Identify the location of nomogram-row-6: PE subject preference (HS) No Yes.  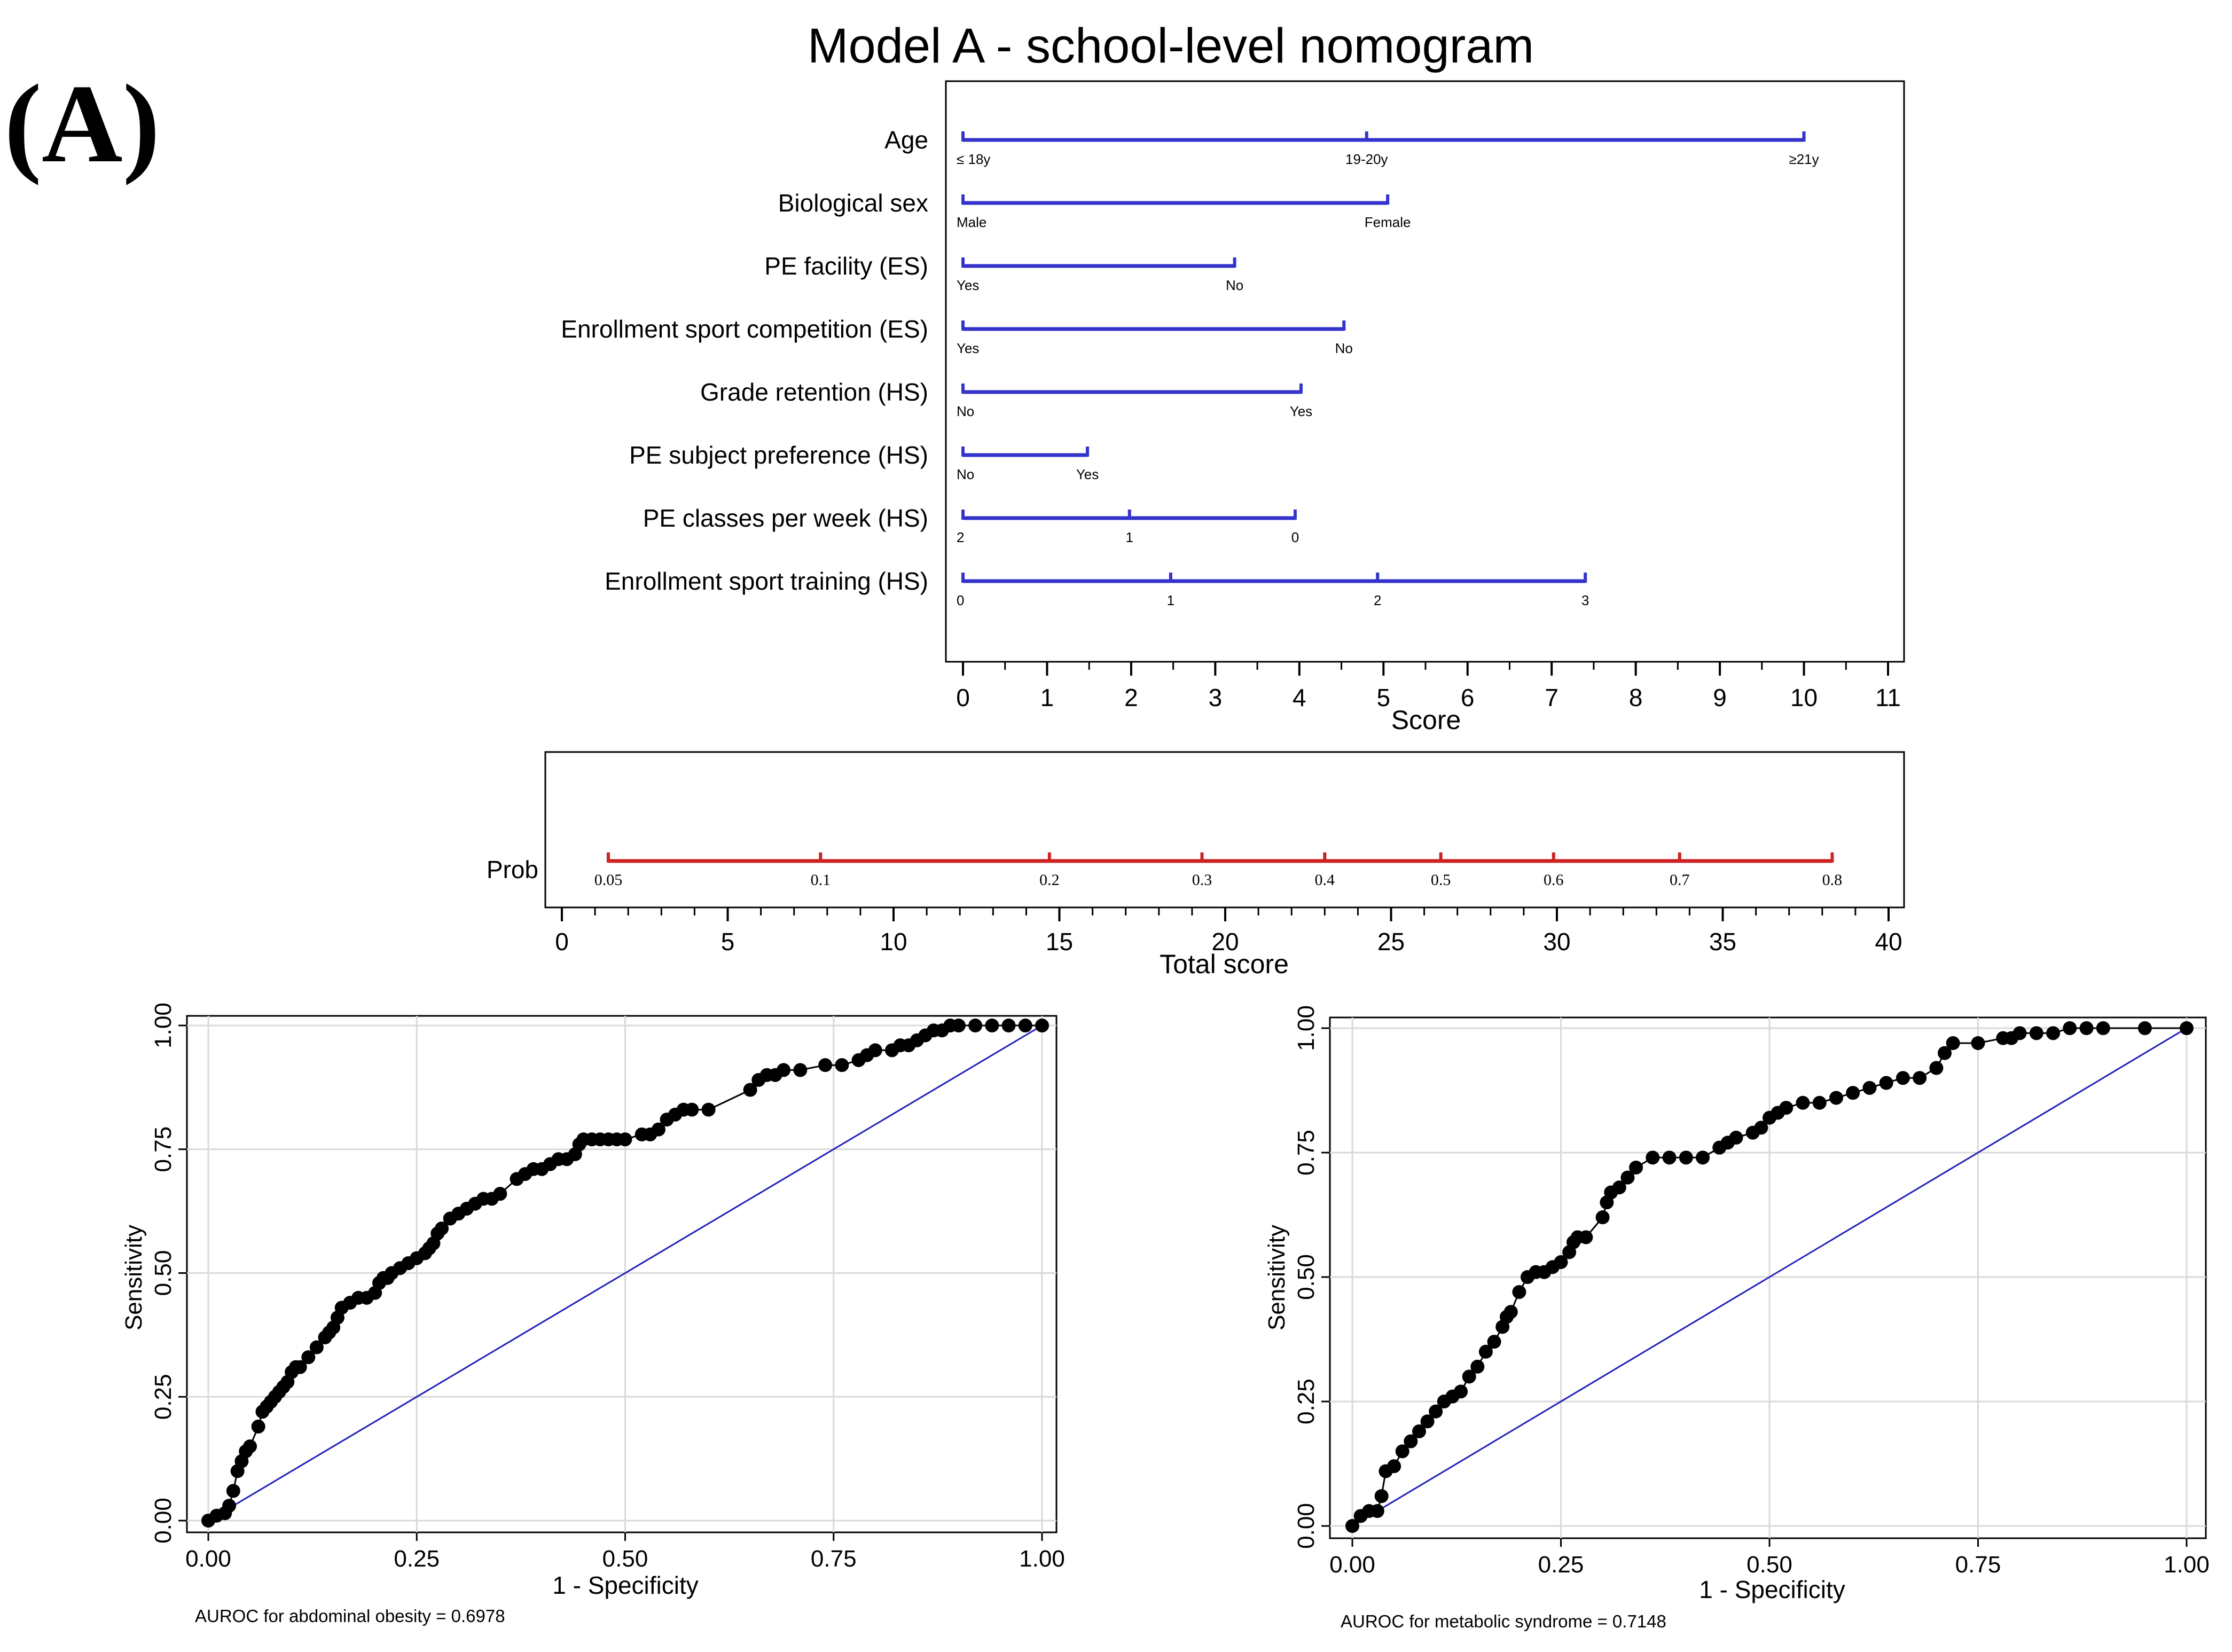
(864, 461).